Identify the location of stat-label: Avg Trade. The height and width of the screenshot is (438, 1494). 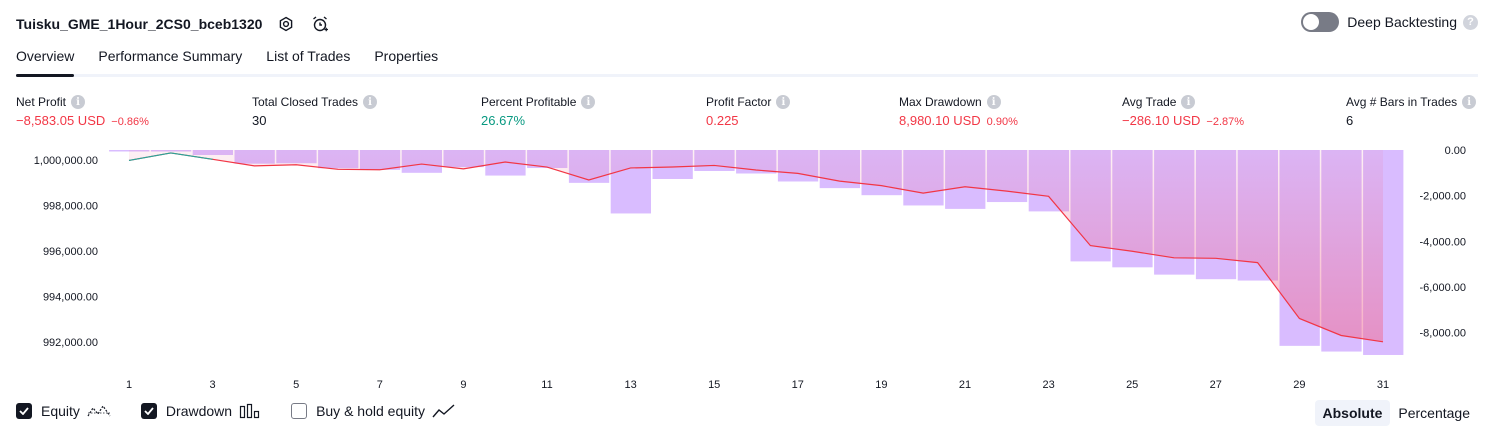
(1149, 102).